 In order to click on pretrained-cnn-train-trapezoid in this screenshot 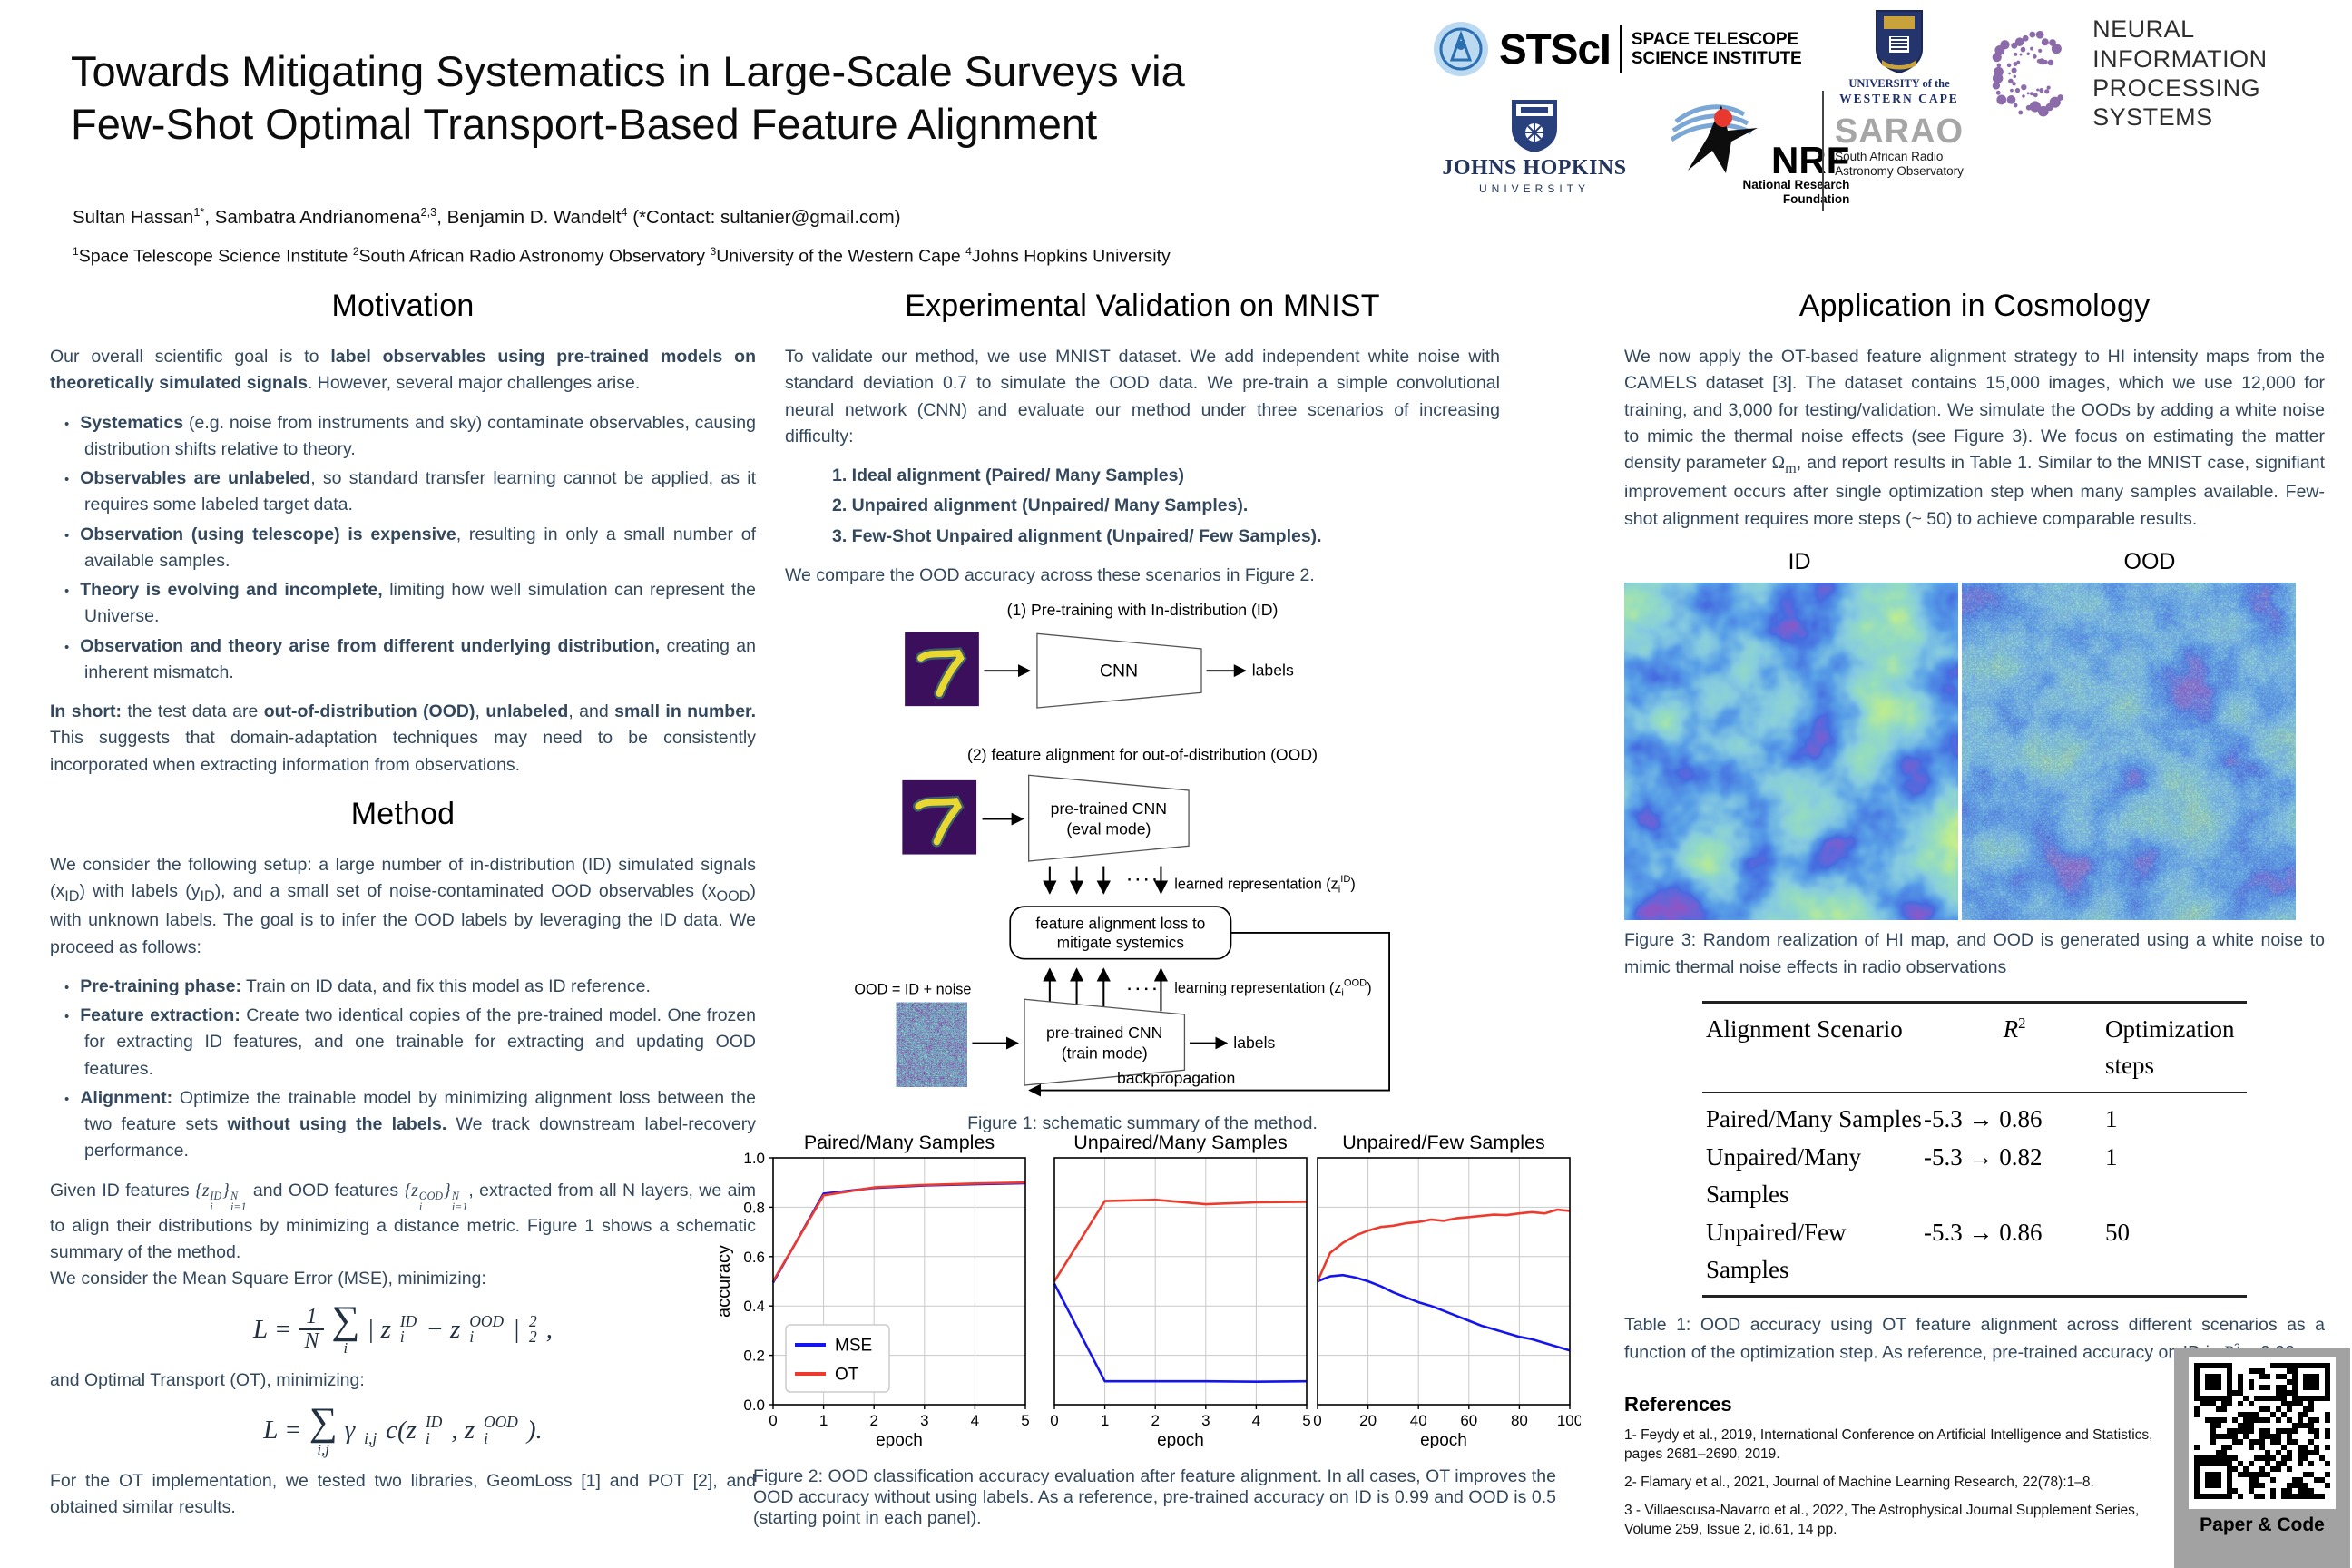, I will do `click(1105, 1042)`.